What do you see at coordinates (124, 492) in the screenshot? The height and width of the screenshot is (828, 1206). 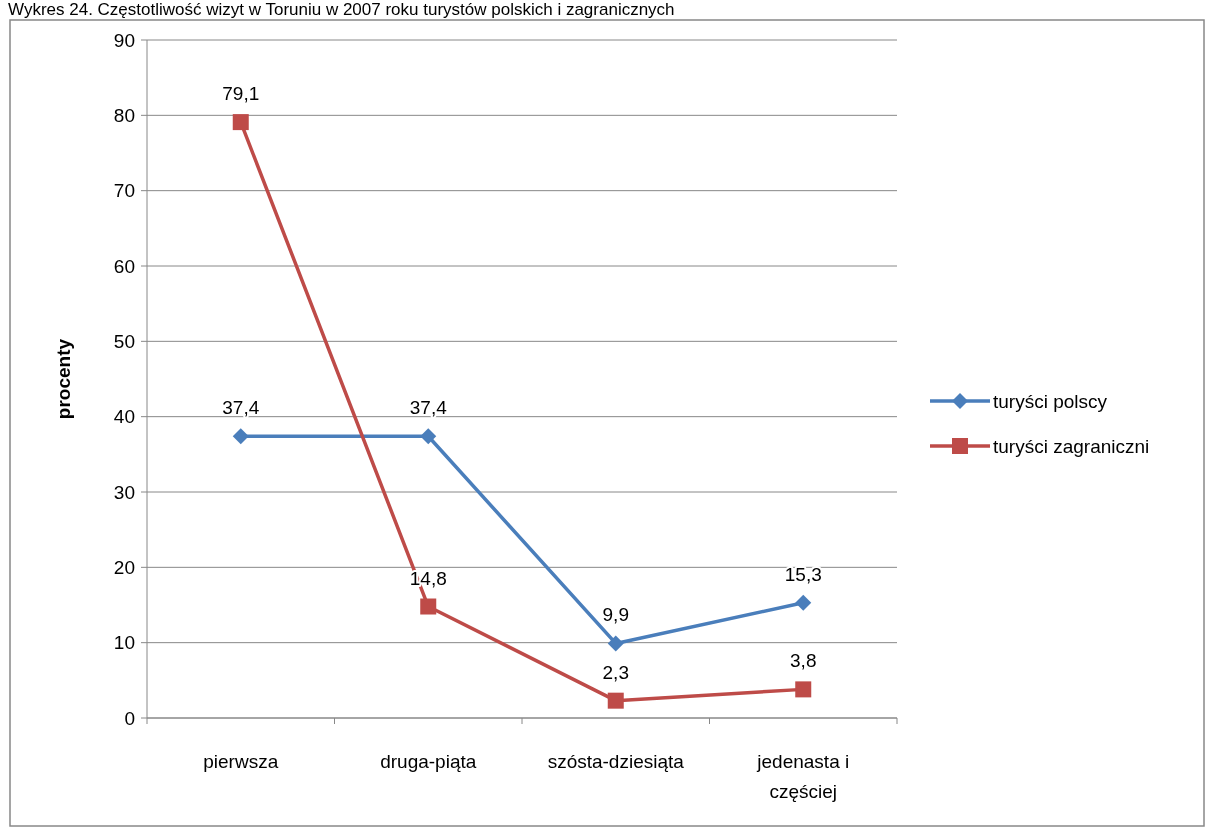 I see `y-tick-label: 30` at bounding box center [124, 492].